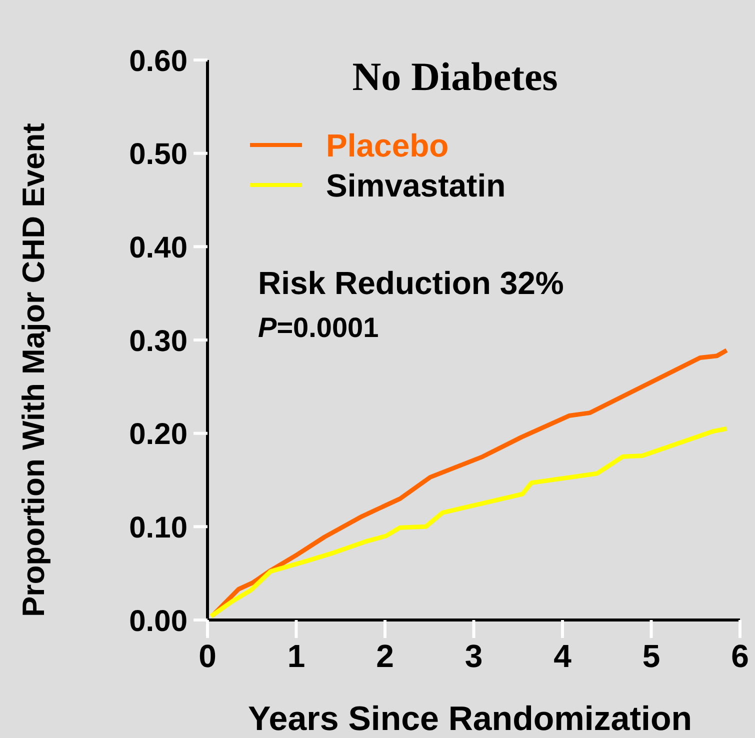  Describe the element at coordinates (455, 76) in the screenshot. I see `chart-title: No Diabetes` at that location.